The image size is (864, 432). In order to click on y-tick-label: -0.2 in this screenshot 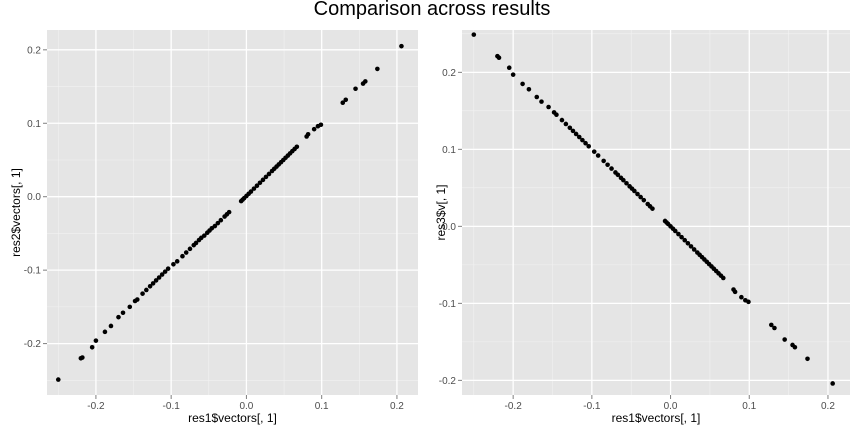, I will do `click(448, 381)`.